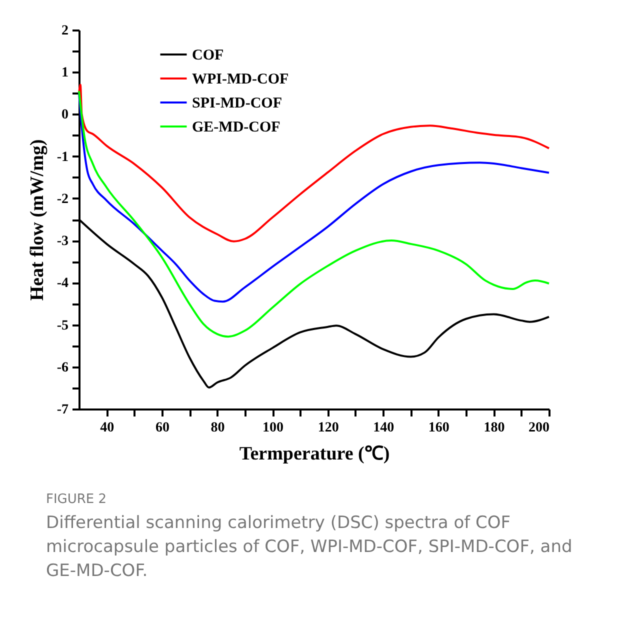  What do you see at coordinates (62, 410) in the screenshot?
I see `y-tick-label: -7` at bounding box center [62, 410].